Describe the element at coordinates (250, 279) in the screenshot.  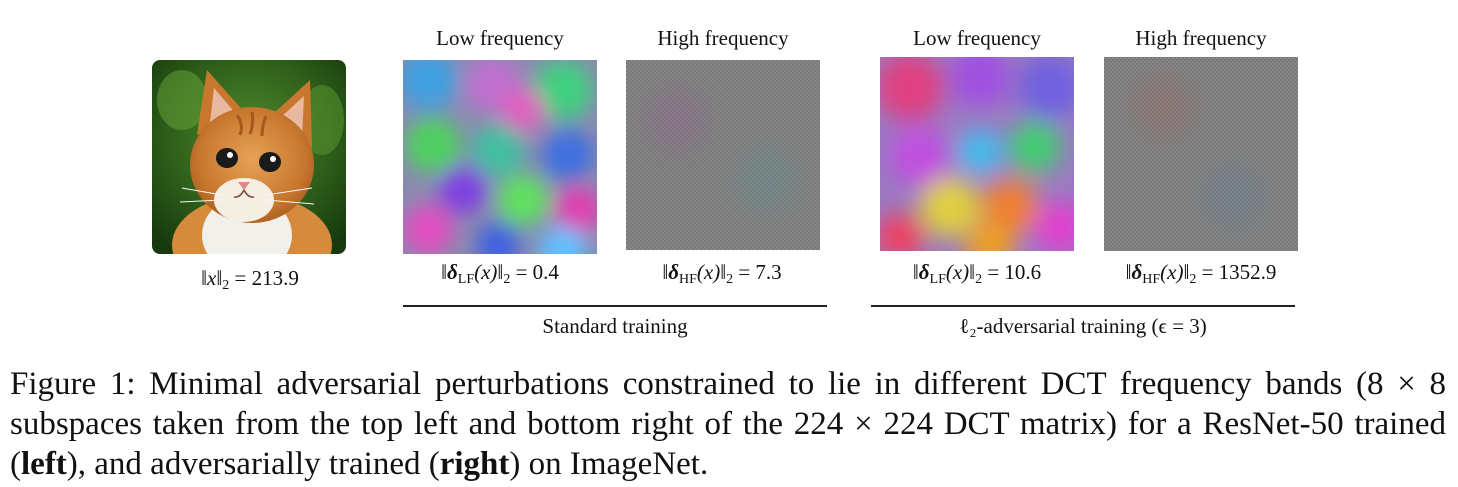
I see `kitten-norm: ‖x‖2 = 213.9` at that location.